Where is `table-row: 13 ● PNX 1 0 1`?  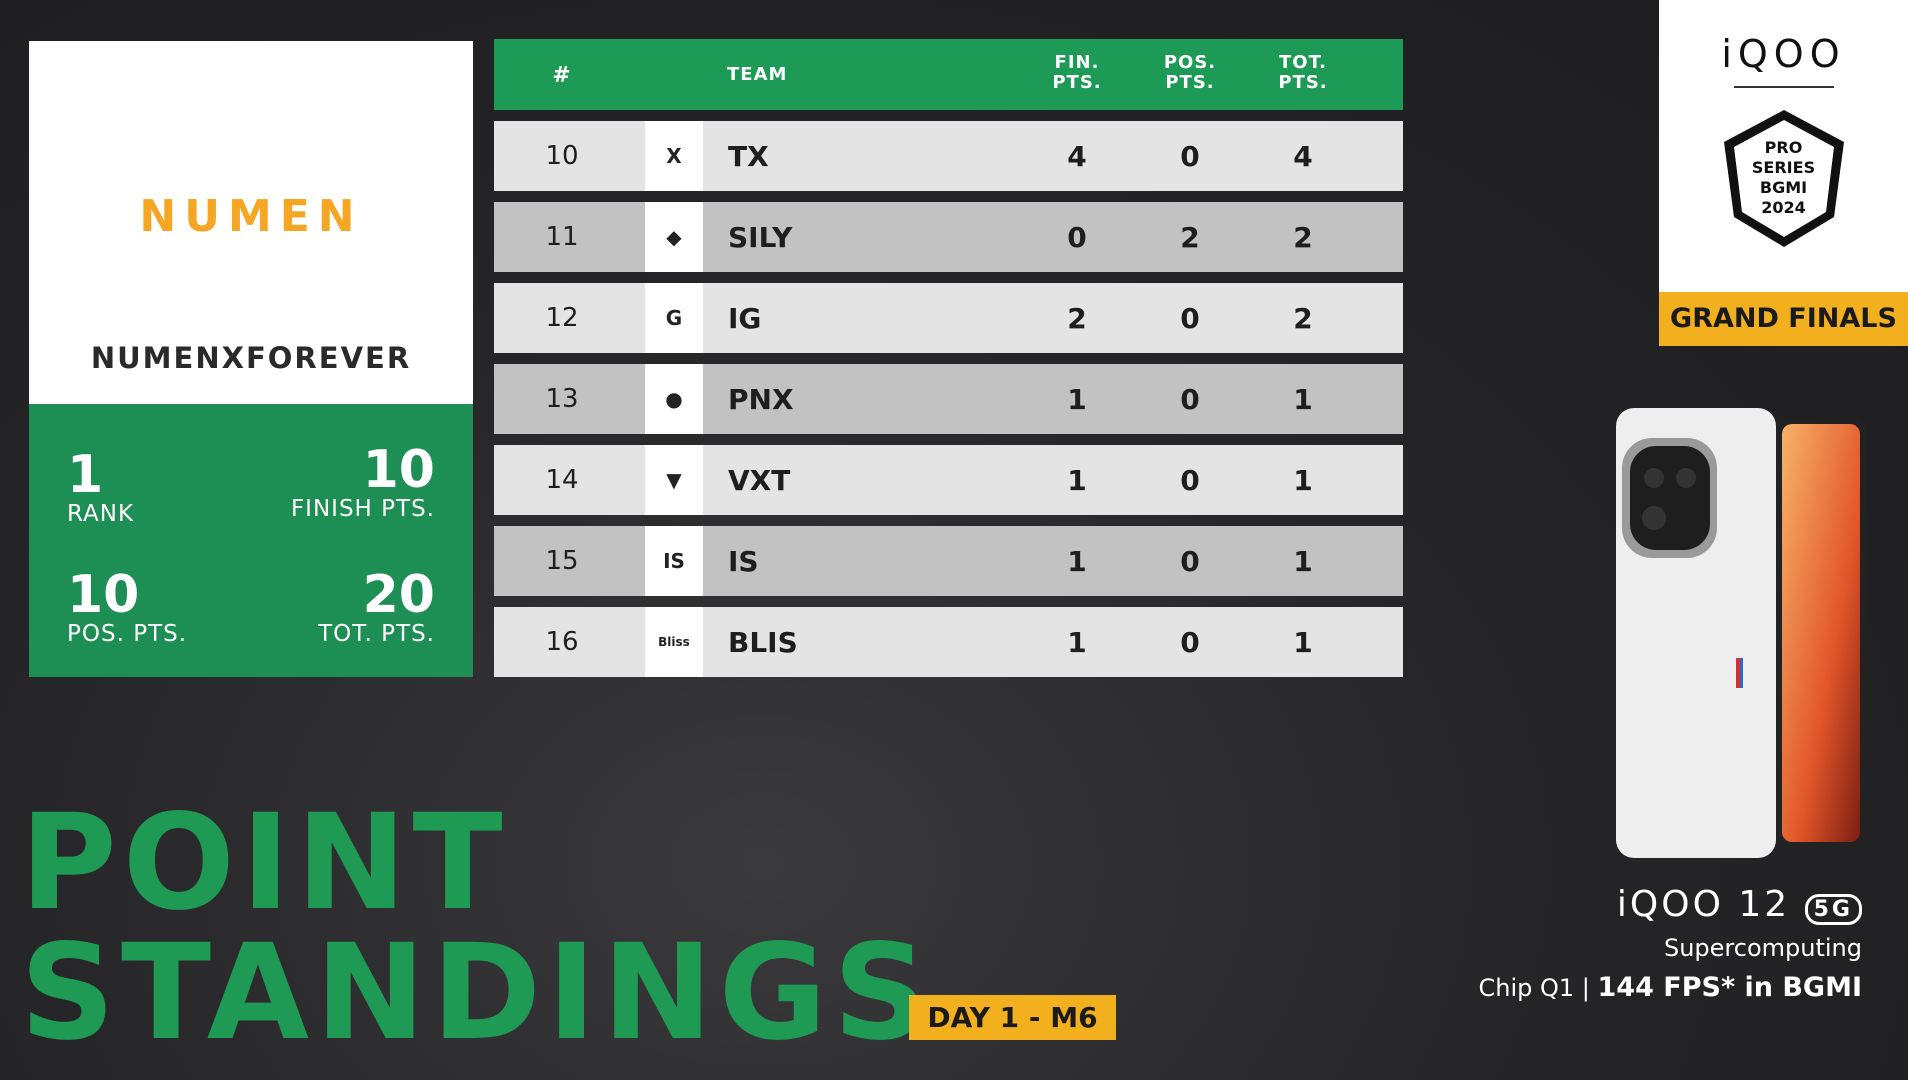
table-row: 13 ● PNX 1 0 1 is located at coordinates (948, 399).